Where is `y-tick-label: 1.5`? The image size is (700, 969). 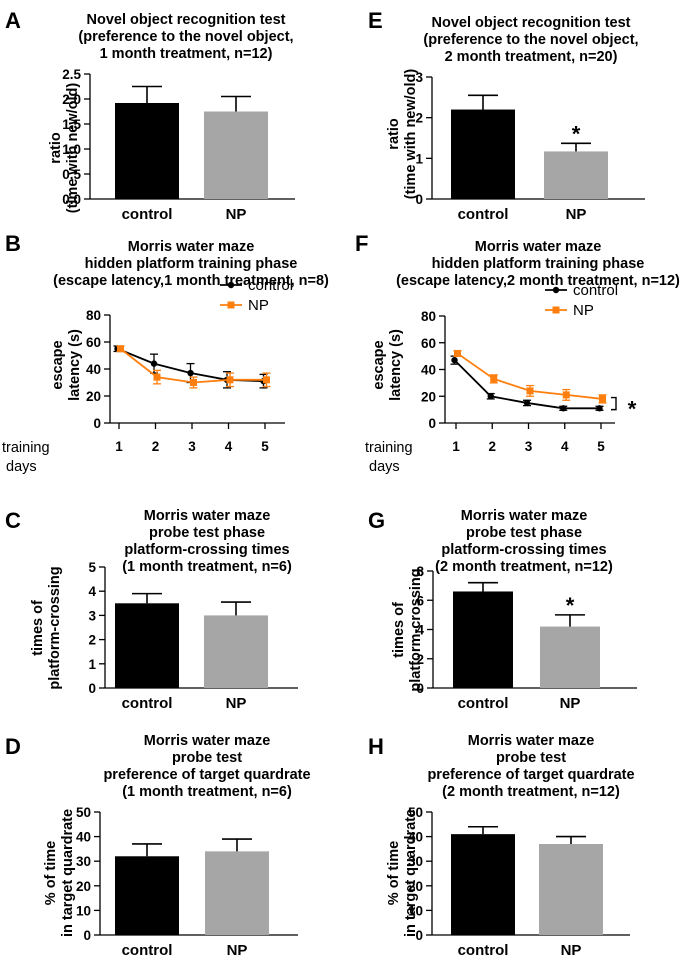
y-tick-label: 1.5 is located at coordinates (71, 124).